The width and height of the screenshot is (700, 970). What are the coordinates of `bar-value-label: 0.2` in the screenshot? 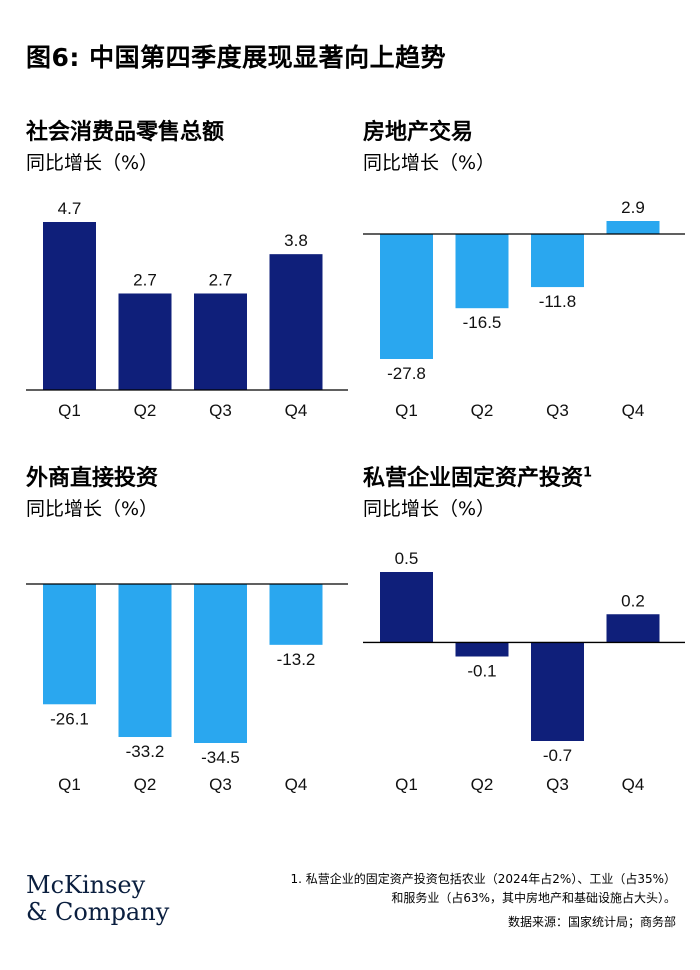 It's located at (633, 600).